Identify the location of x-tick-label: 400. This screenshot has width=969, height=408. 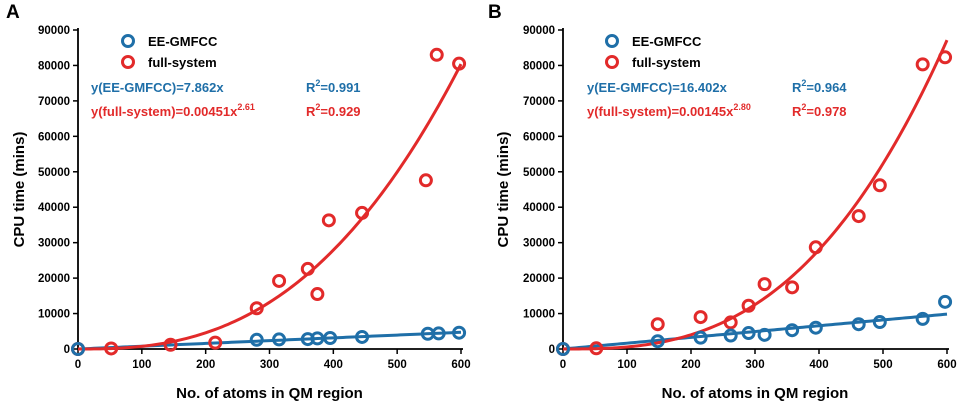
(333, 365).